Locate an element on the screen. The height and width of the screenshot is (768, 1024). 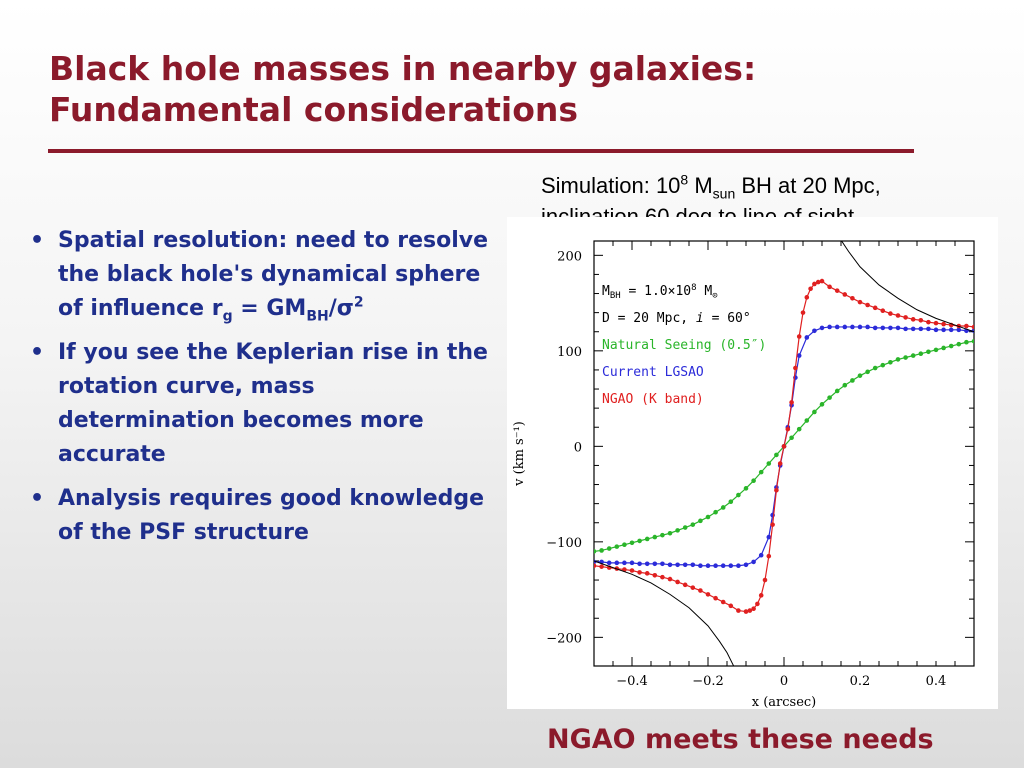
x-tick-label: 0.4 is located at coordinates (936, 681).